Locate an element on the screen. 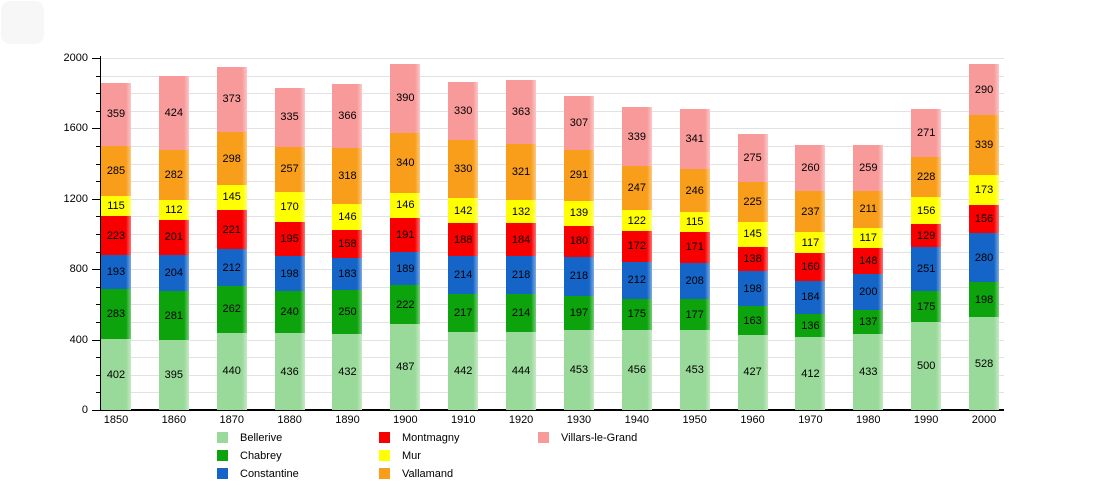 The width and height of the screenshot is (1100, 500). bar-segment-mur: 122 is located at coordinates (636, 220).